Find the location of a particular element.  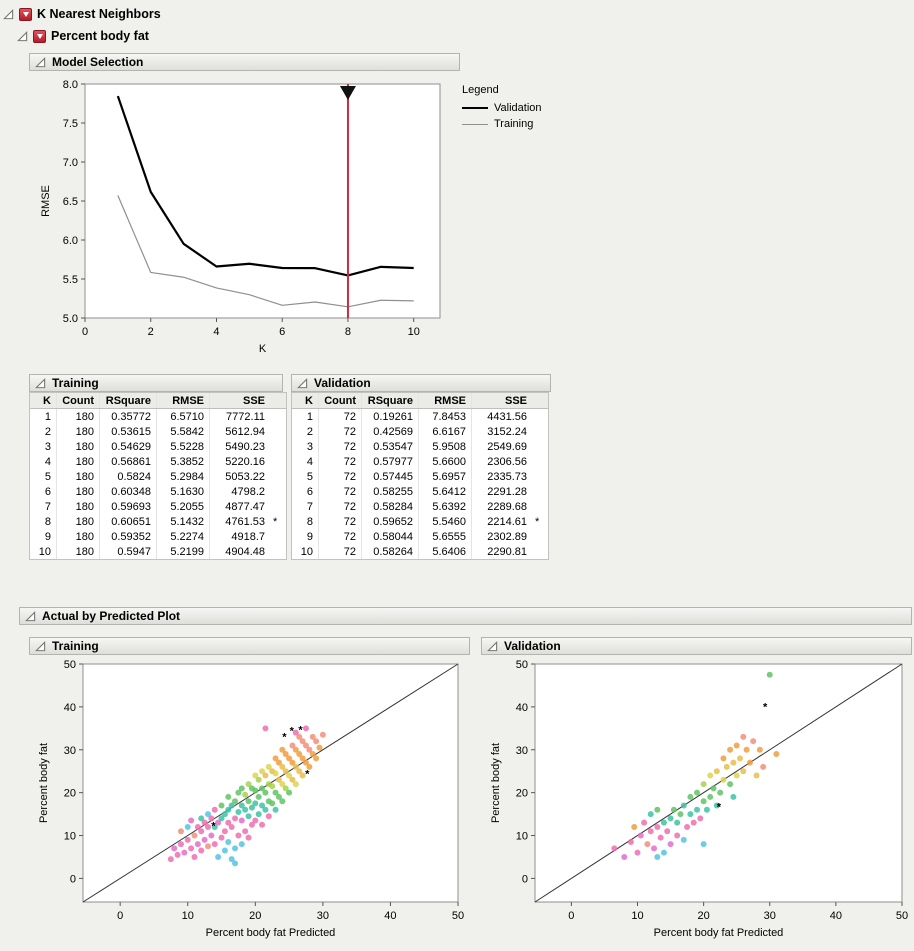

validation-line-swatch is located at coordinates (475, 108).